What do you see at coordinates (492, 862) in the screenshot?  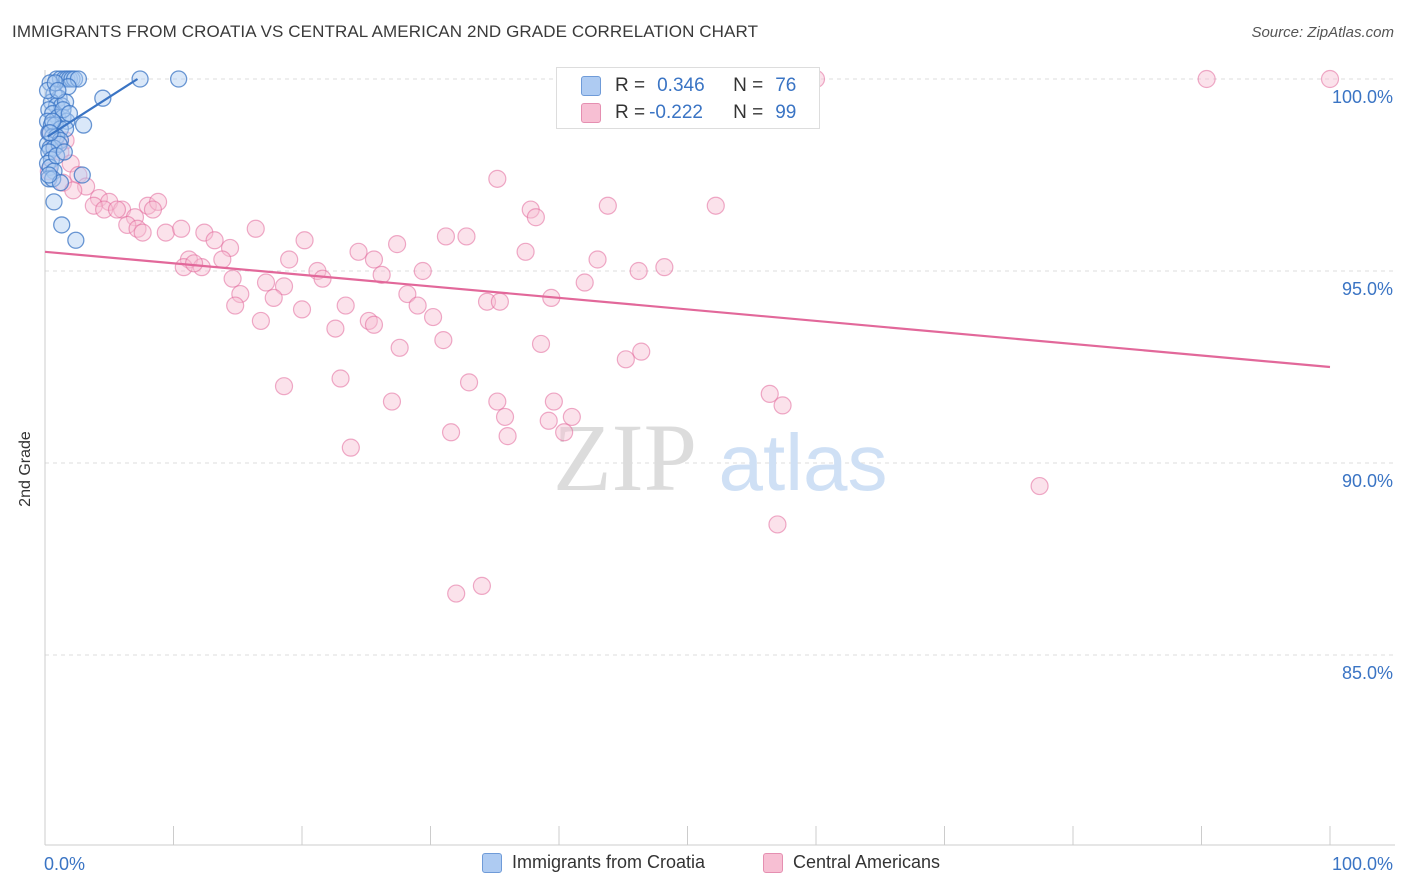 I see `legend-swatch-blue` at bounding box center [492, 862].